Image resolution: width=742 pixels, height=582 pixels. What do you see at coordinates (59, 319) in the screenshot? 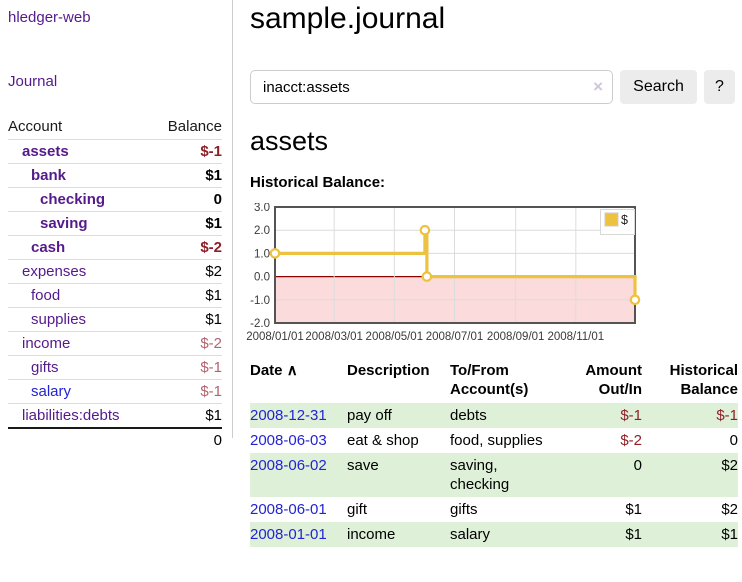
I see `account-link-supplies: supplies` at bounding box center [59, 319].